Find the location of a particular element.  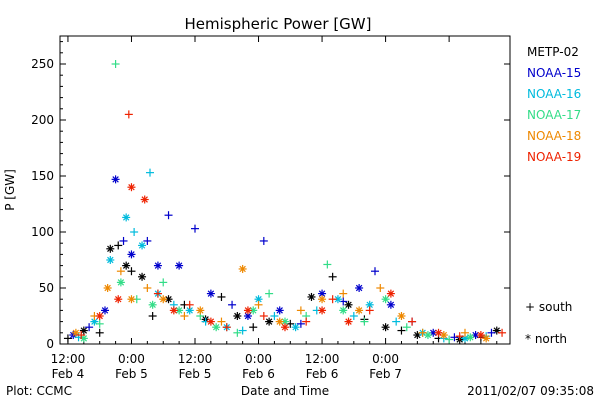

x-tick-date-4: Feb 6 is located at coordinates (322, 374).